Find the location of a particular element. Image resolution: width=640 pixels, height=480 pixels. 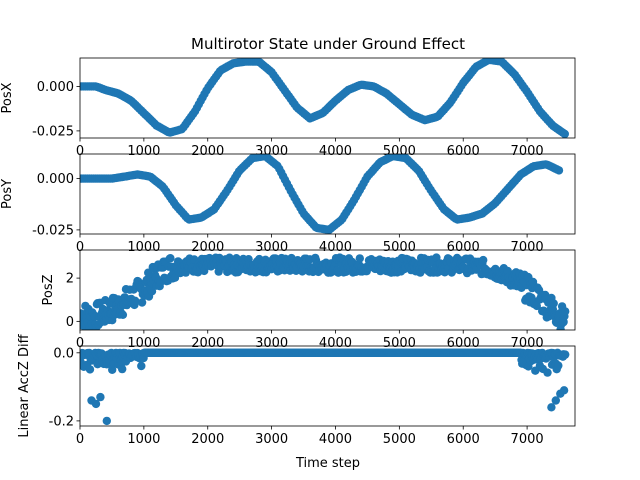

chart-title: Multirotor State under Ground Effect is located at coordinates (328, 44).